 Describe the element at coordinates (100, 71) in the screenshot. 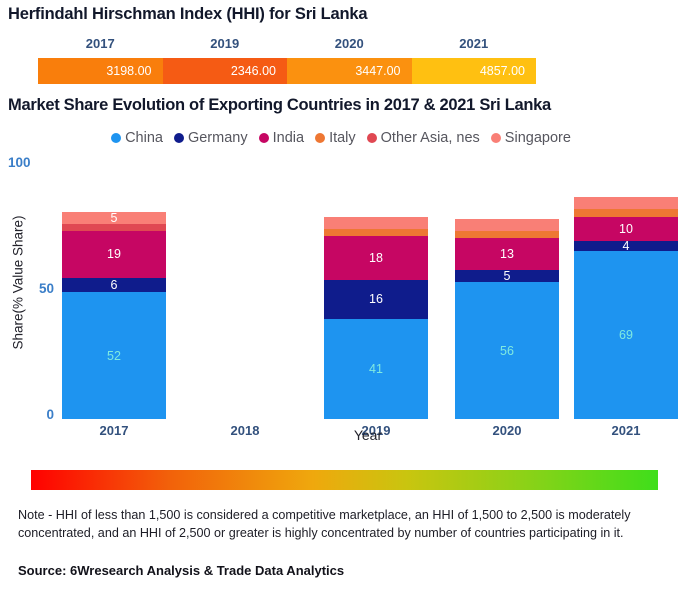

I see `hhi-segment: 3198.00` at that location.